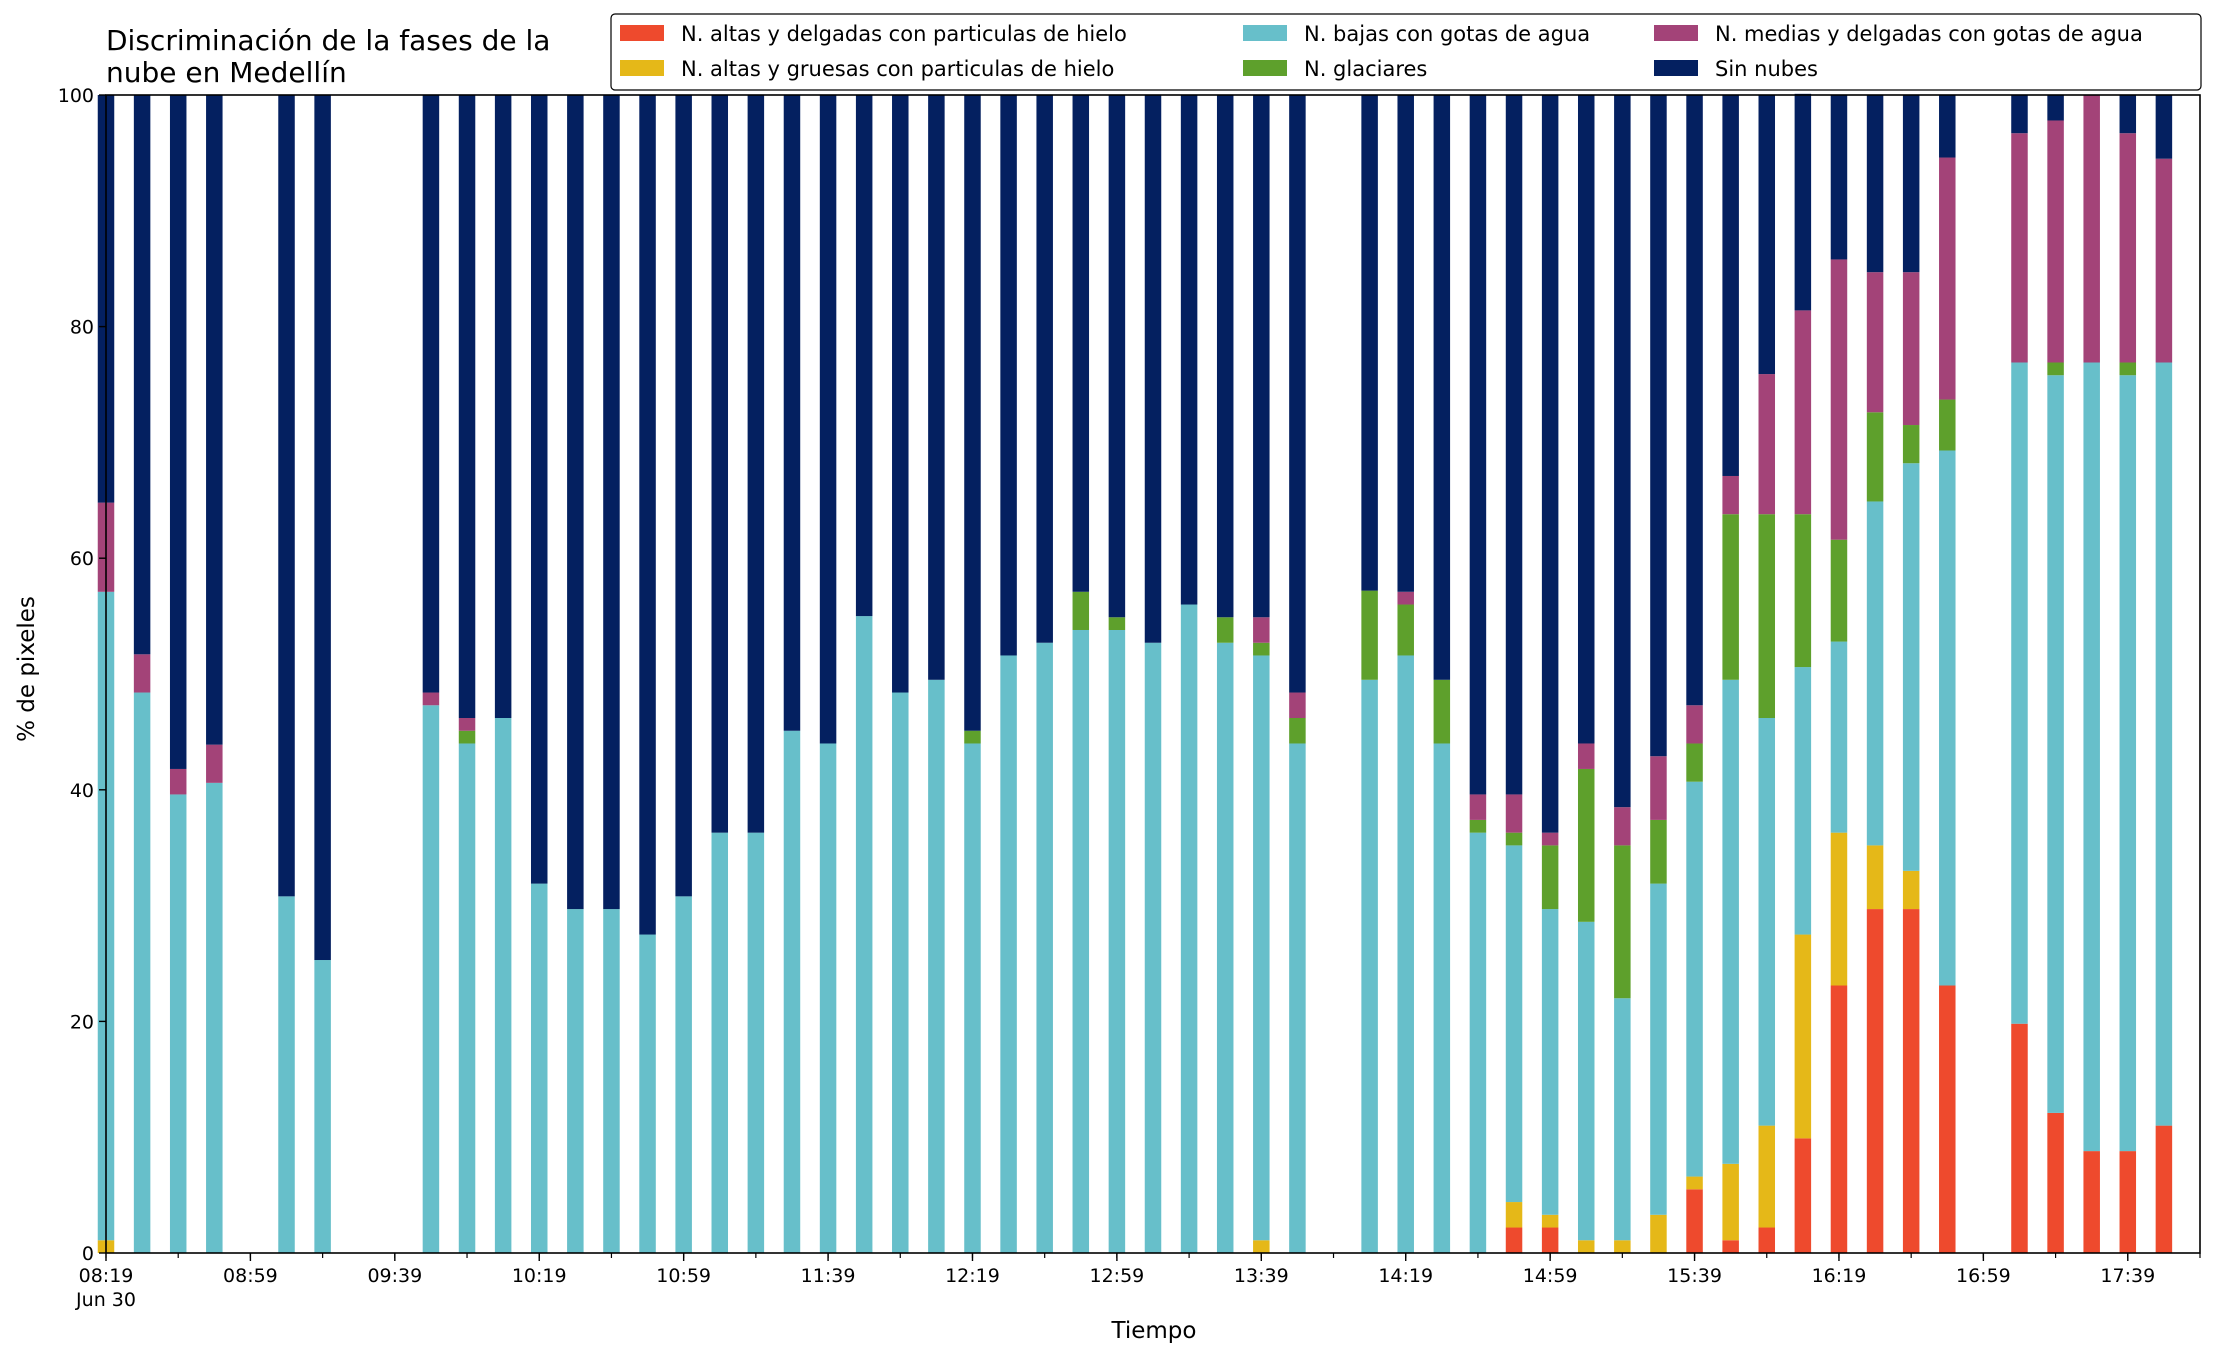 The width and height of the screenshot is (2216, 1355). Describe the element at coordinates (972, 1276) in the screenshot. I see `x-tick-label-1219: 12:19` at that location.